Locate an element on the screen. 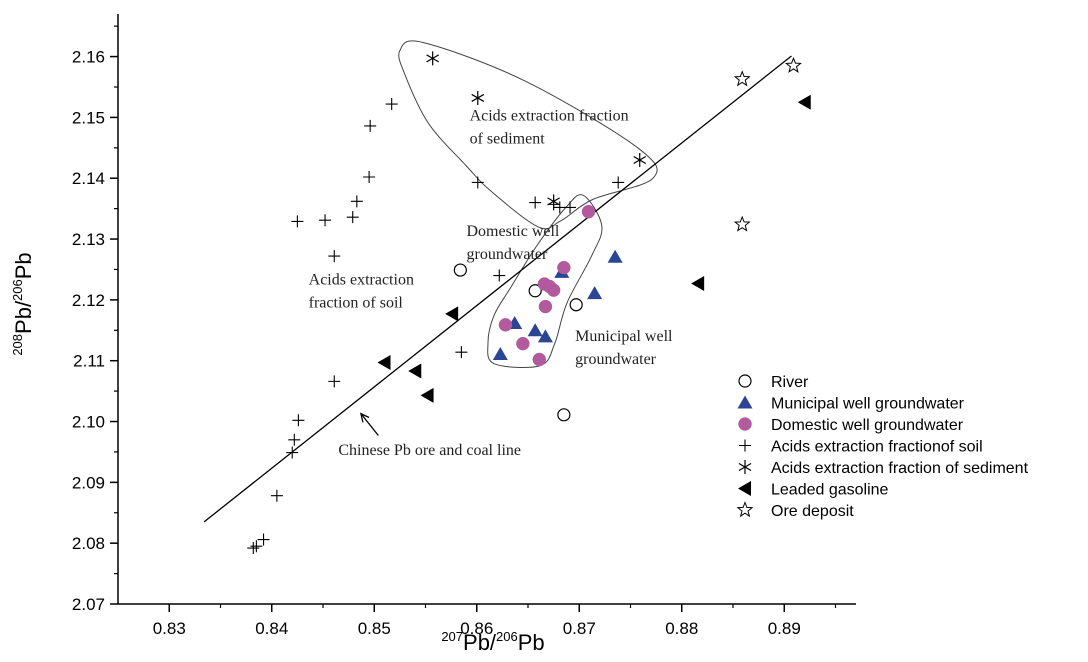  x-axis-title: 207Pb/206Pb is located at coordinates (492, 642).